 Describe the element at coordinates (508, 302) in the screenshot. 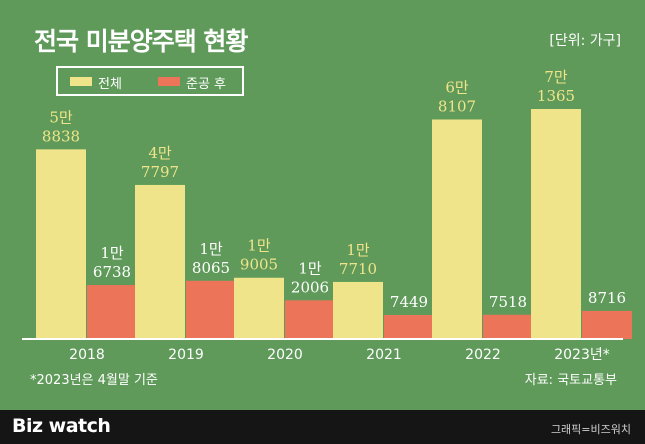

I see `data-label-completed-2022-line2: 7518` at that location.